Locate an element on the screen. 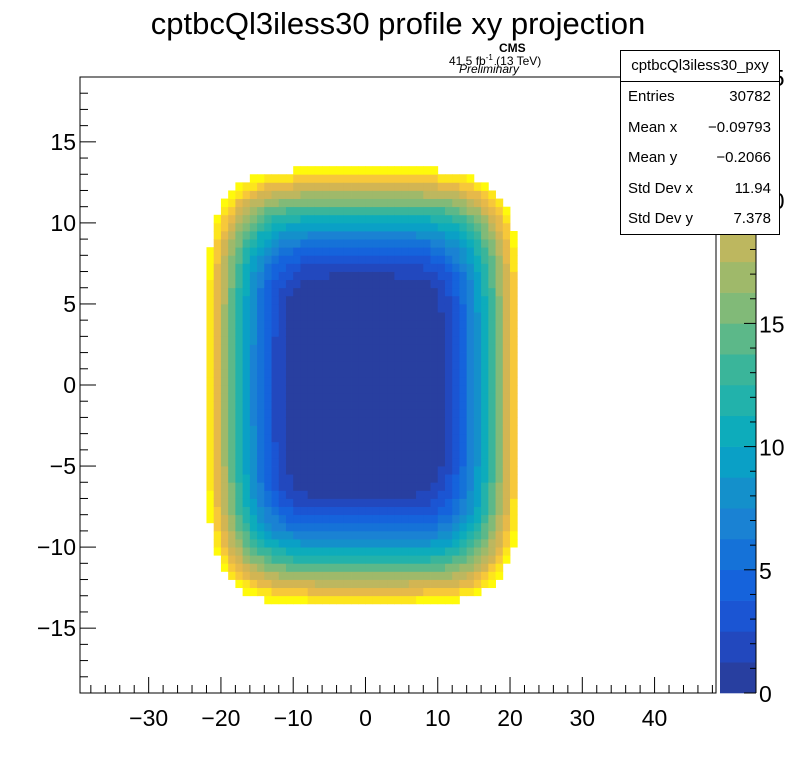 This screenshot has height=772, width=796. stats-label: Mean y is located at coordinates (653, 157).